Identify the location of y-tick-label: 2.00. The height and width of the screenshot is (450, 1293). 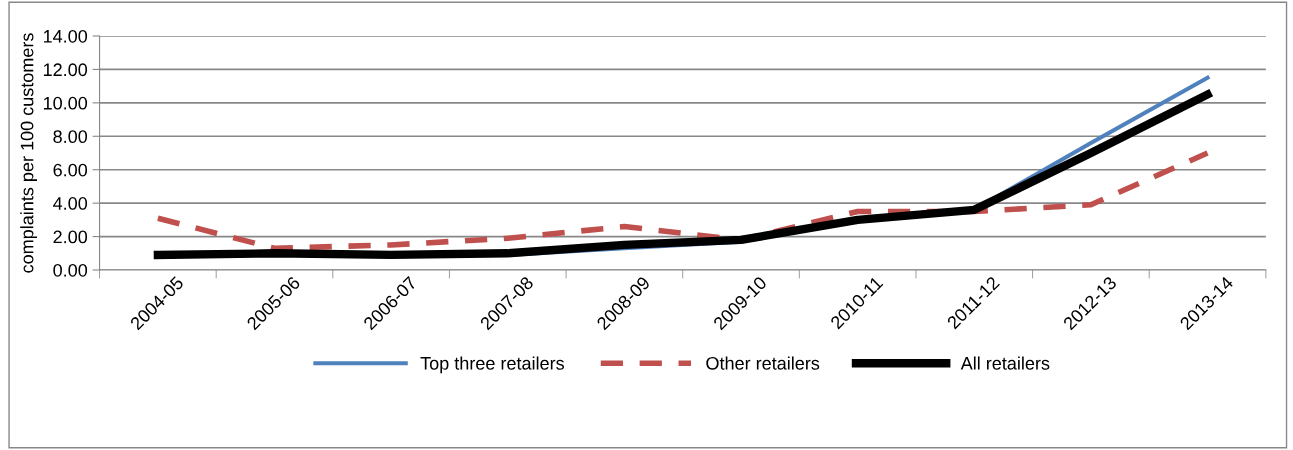
(70, 237).